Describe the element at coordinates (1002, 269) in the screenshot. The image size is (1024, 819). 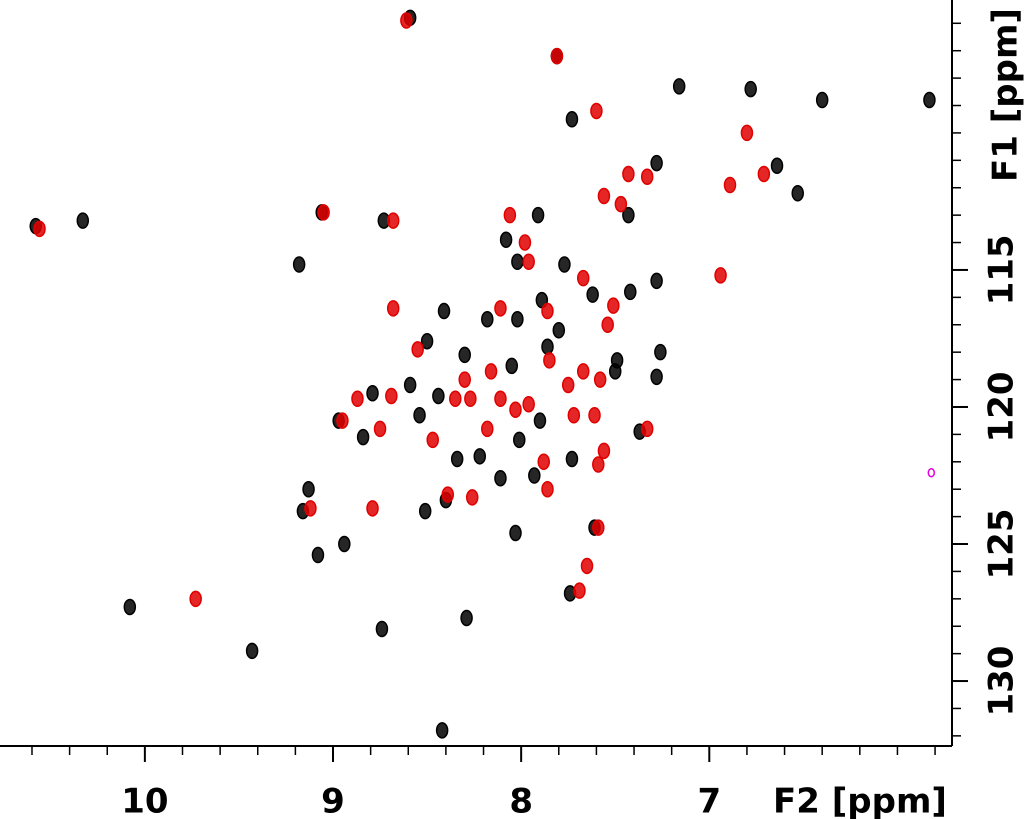
I see `y-tick-label: 115` at that location.